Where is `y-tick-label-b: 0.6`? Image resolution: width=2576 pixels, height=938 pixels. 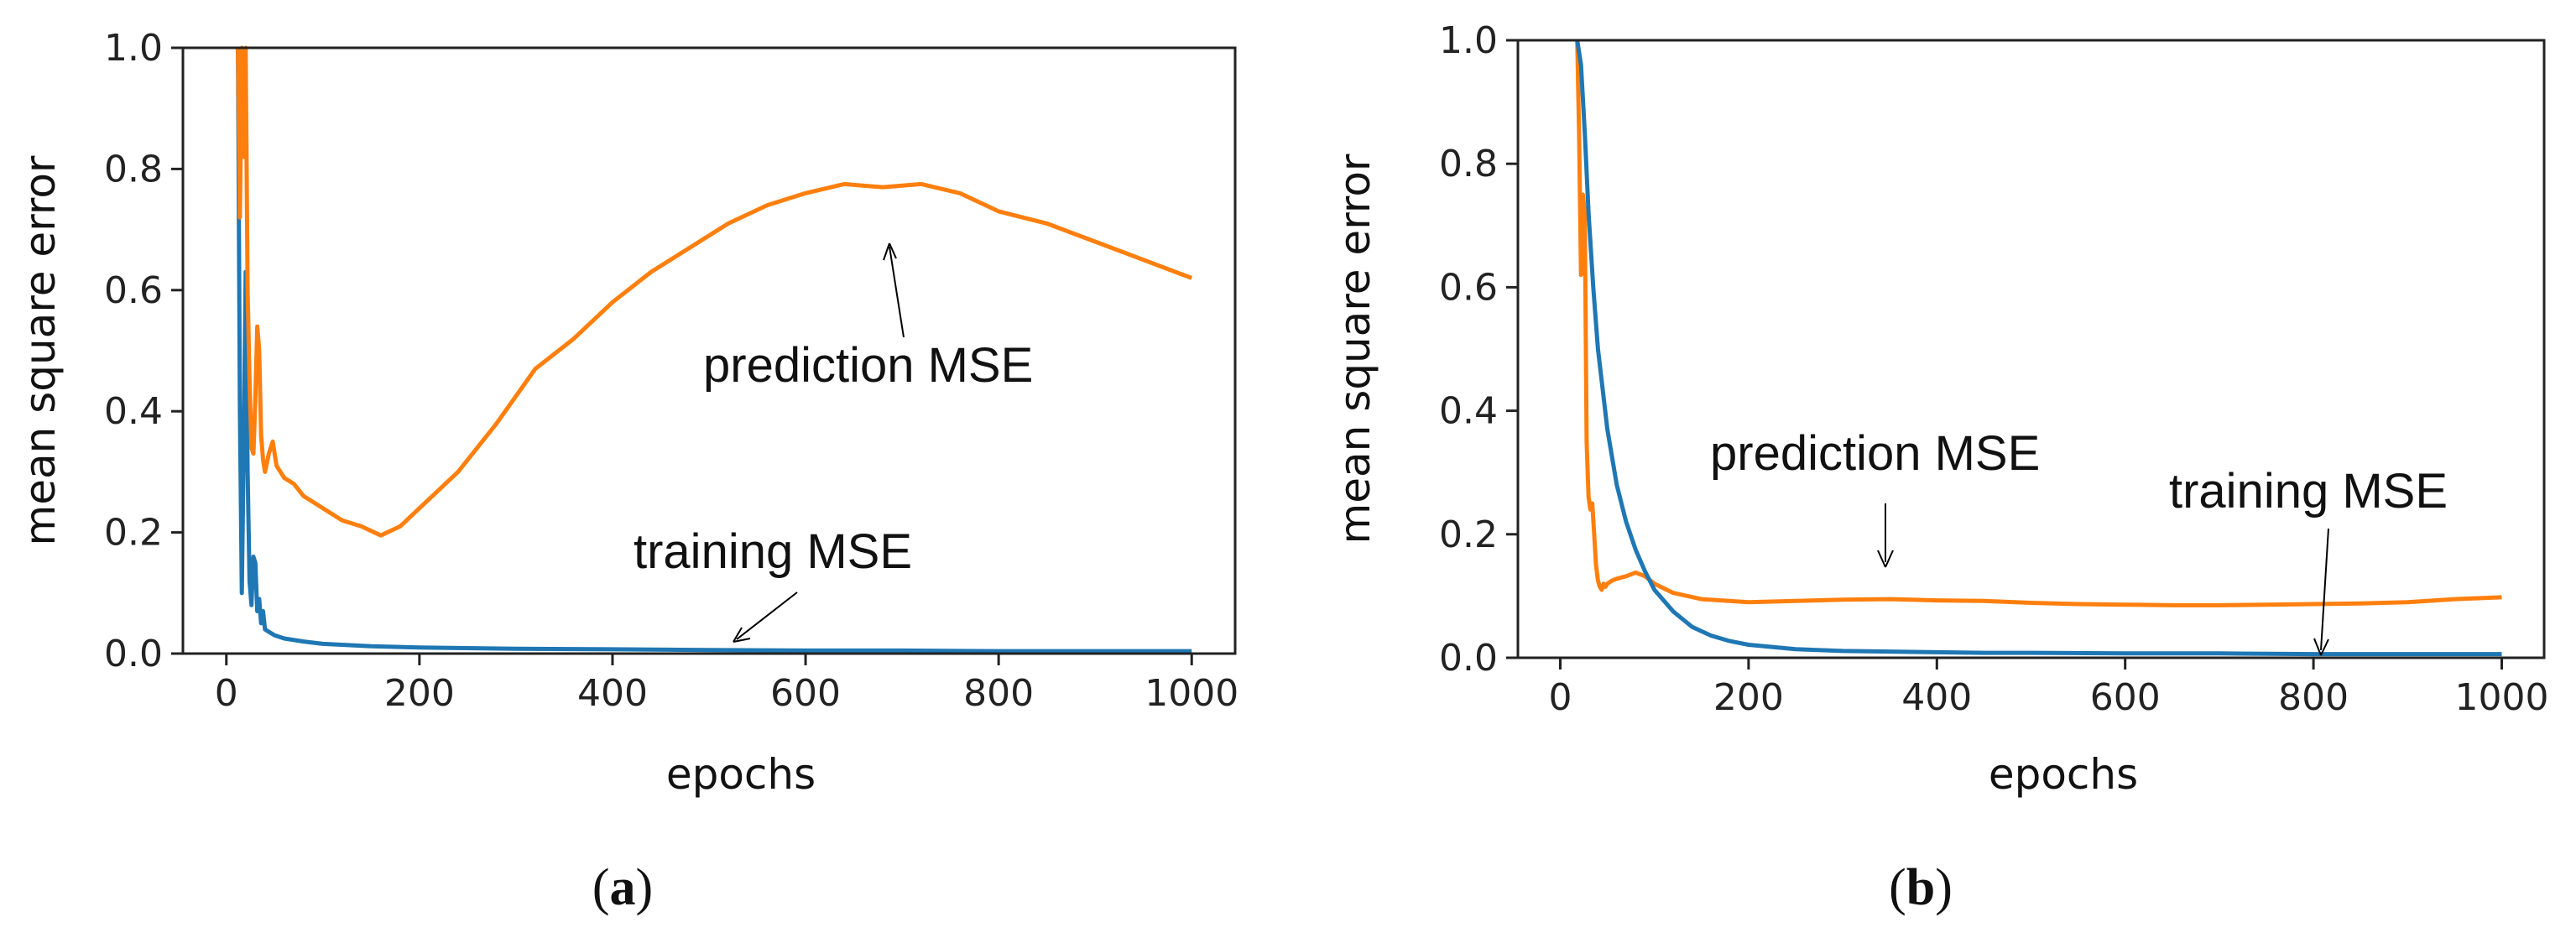
y-tick-label-b: 0.6 is located at coordinates (1468, 287).